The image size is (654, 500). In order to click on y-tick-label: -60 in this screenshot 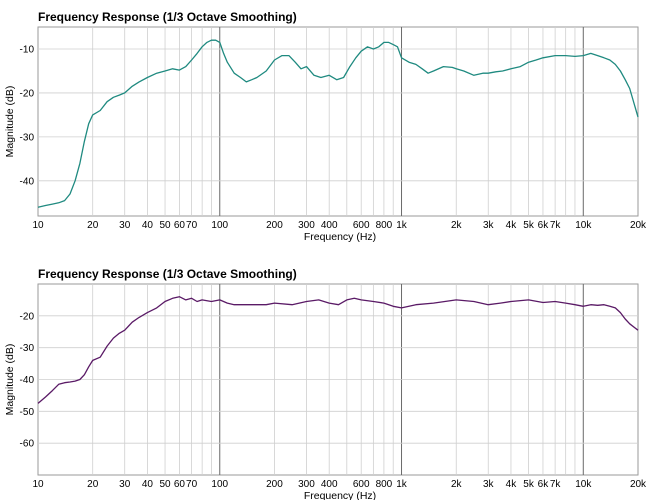, I will do `click(27, 444)`.